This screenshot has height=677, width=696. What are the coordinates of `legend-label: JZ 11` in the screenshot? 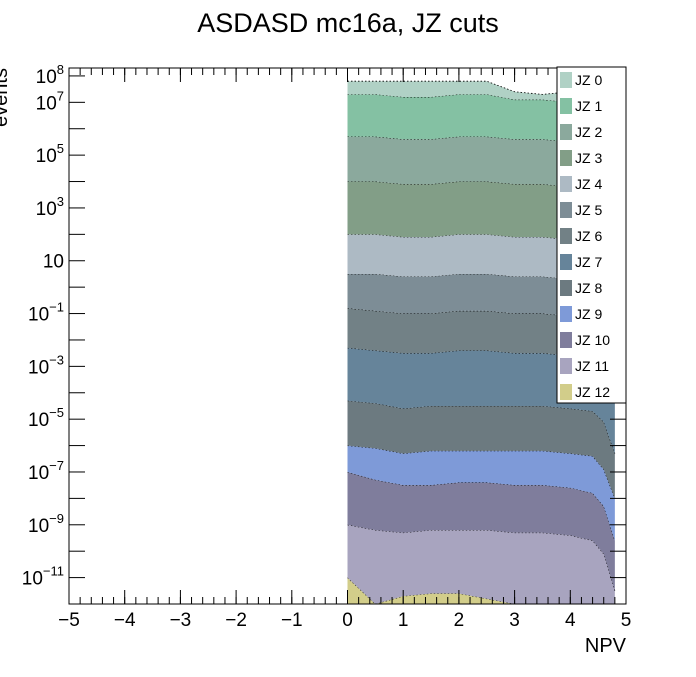 It's located at (592, 366).